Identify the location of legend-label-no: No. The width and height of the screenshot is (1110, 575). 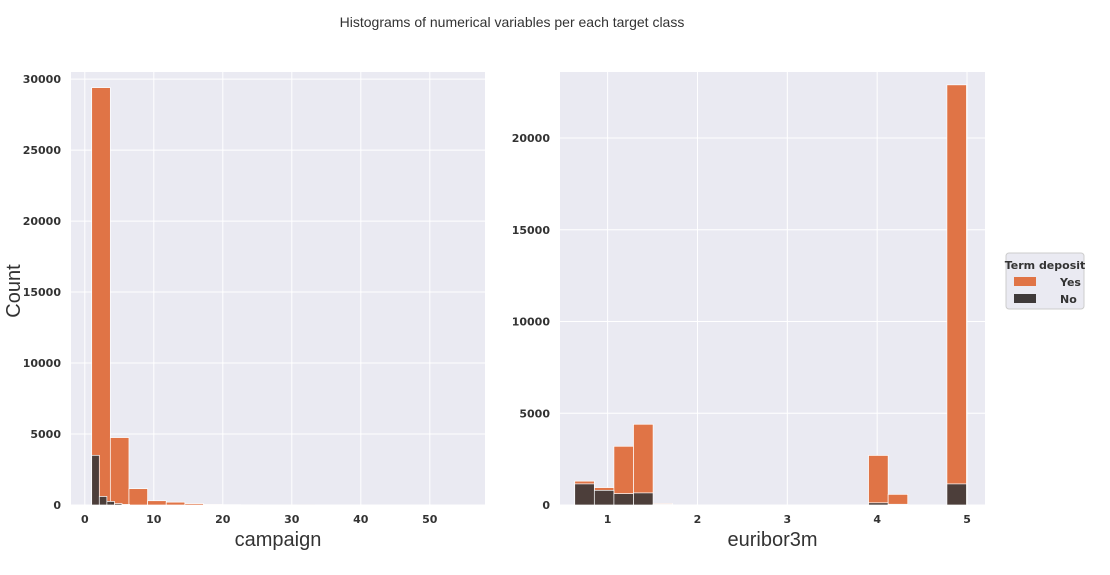
(1068, 299).